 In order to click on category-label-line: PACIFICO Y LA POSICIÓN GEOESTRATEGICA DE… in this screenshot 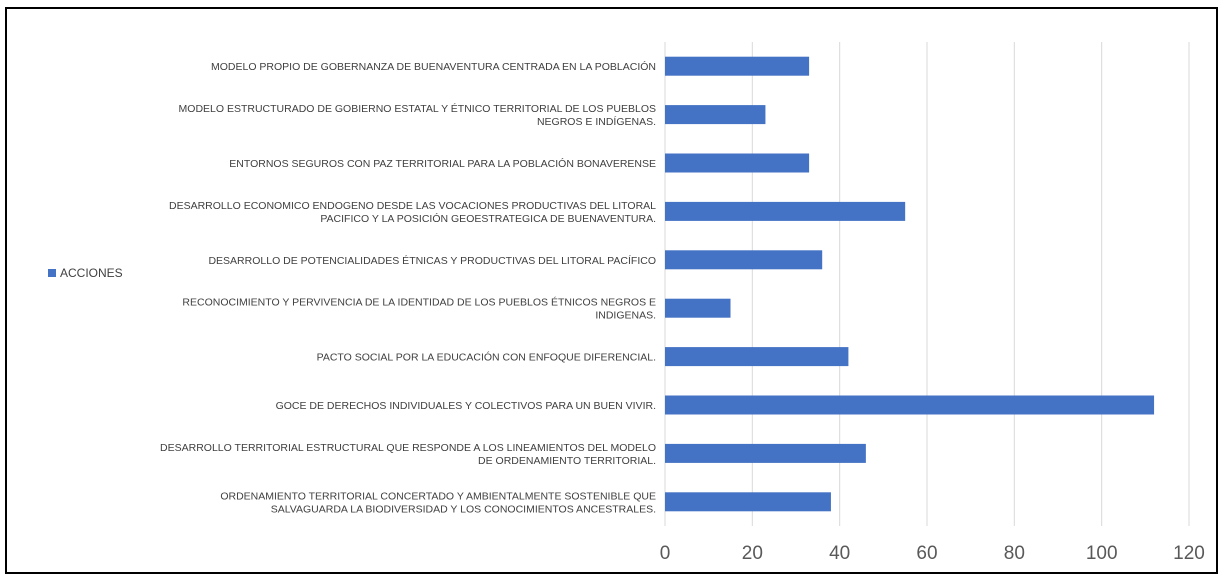, I will do `click(488, 218)`.